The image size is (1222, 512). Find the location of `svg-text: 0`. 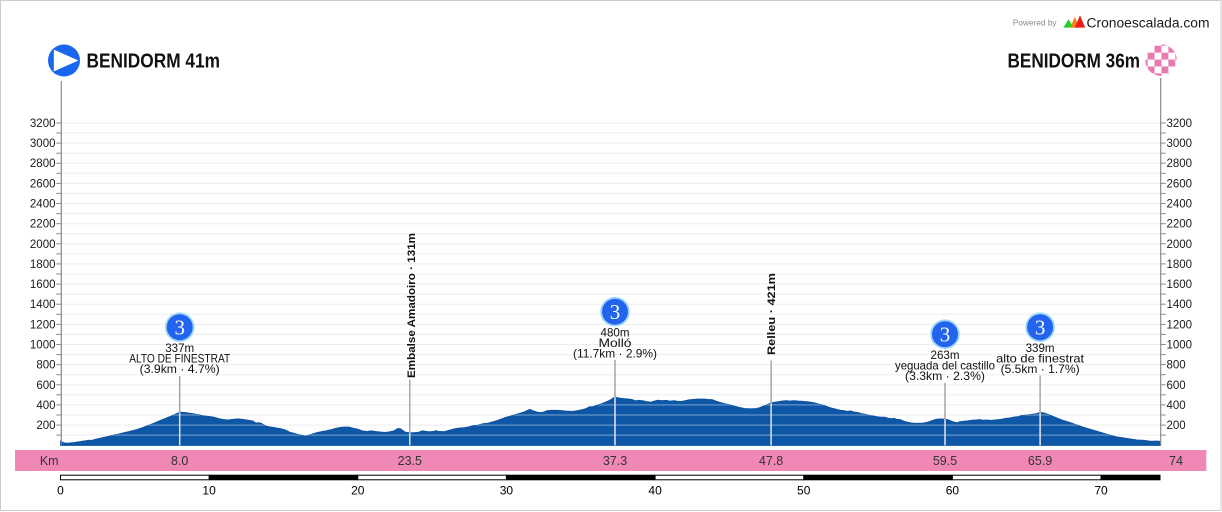

svg-text: 0 is located at coordinates (60, 491).